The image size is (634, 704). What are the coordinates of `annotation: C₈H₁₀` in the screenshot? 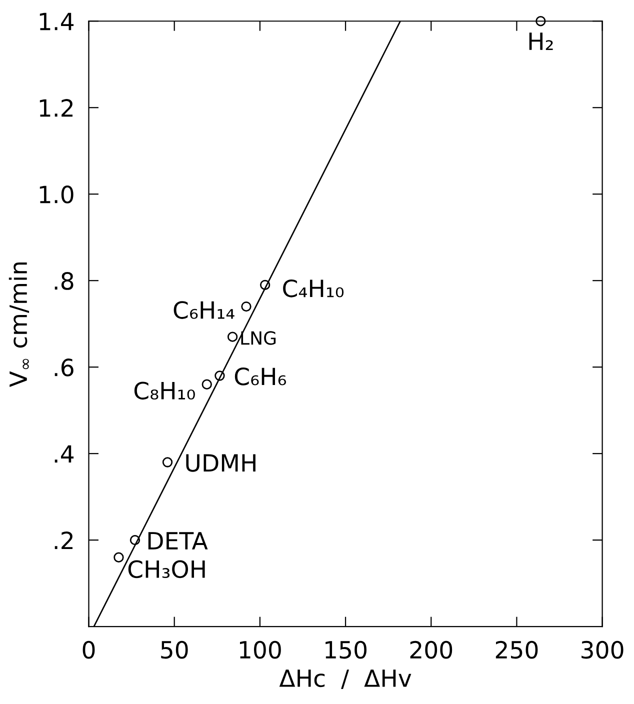 It's located at (164, 391).